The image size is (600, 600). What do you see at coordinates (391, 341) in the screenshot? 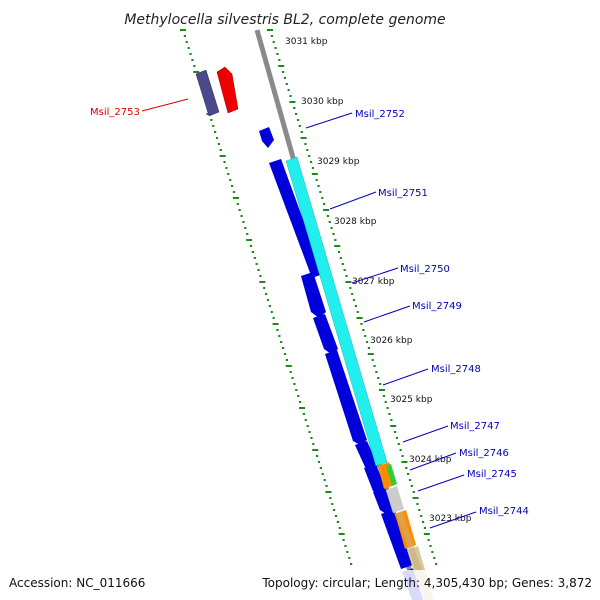
I see `ruler-label: 3026 kbp` at bounding box center [391, 341].